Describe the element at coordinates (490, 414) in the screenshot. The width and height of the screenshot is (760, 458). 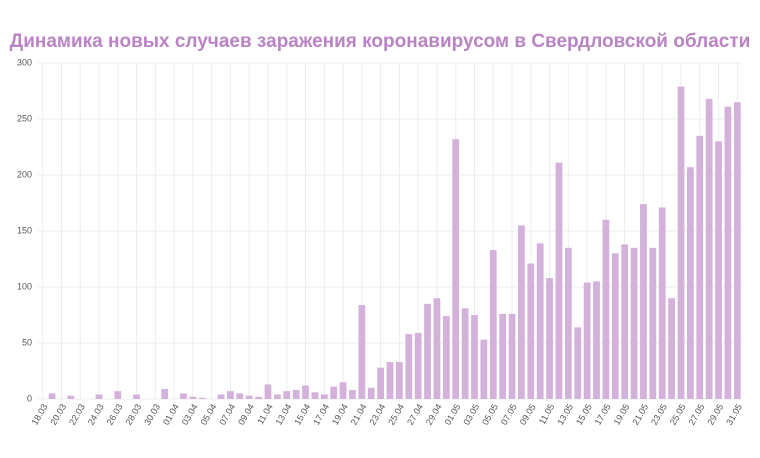
I see `x-tick-label: 05.05` at that location.